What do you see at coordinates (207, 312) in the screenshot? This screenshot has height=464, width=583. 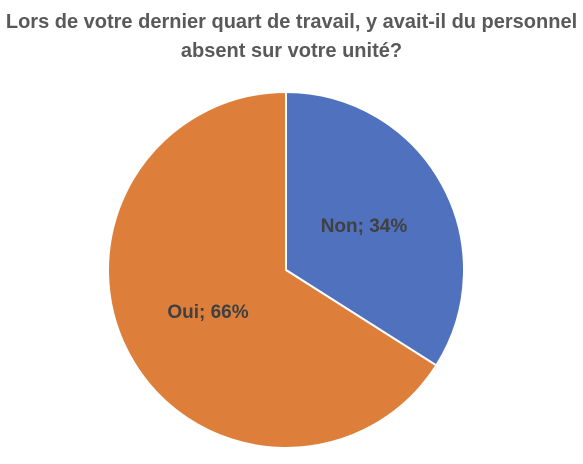 I see `data-label: Oui; 66%` at bounding box center [207, 312].